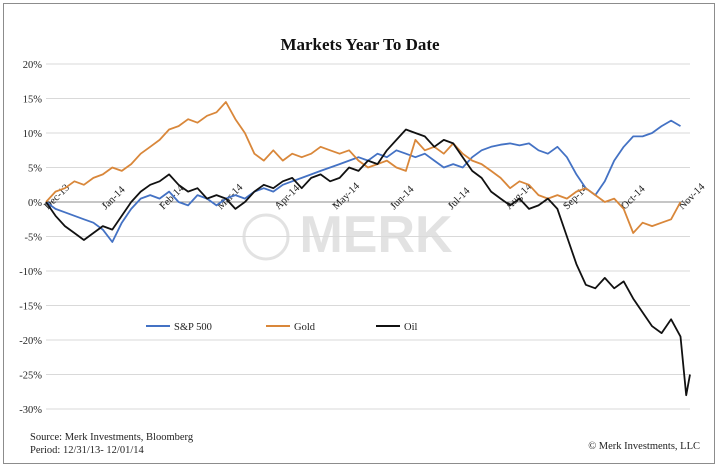 The height and width of the screenshot is (469, 720). What do you see at coordinates (30, 307) in the screenshot?
I see `y-tick-label: -15%` at bounding box center [30, 307].